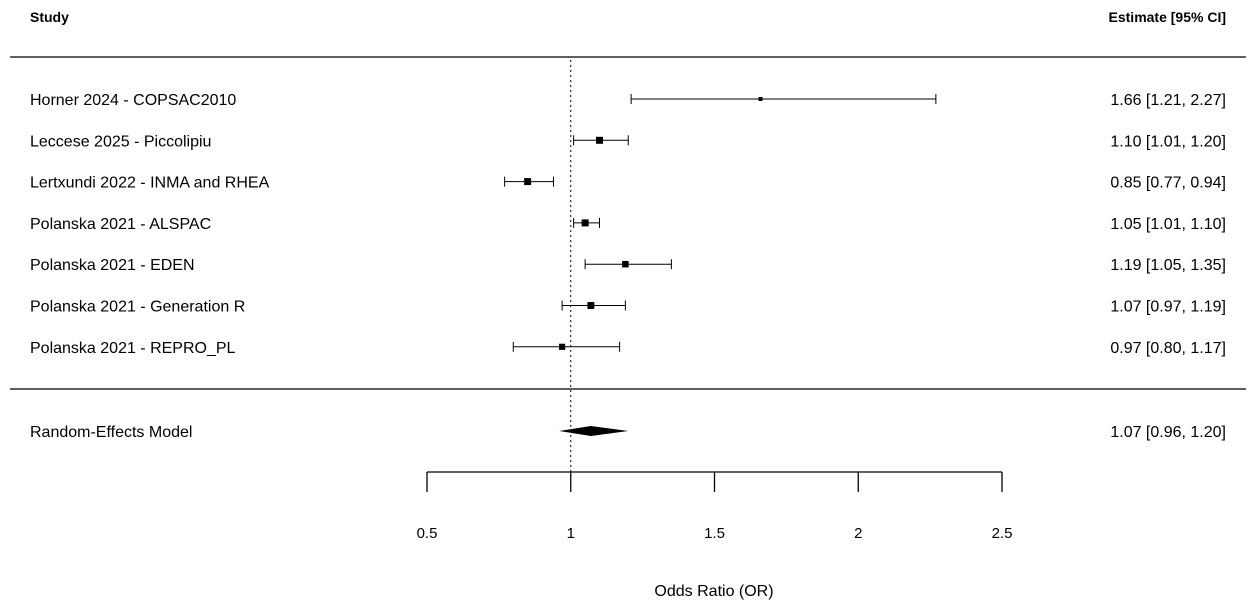 The width and height of the screenshot is (1256, 609). What do you see at coordinates (714, 533) in the screenshot?
I see `x-tick-label: 1.5` at bounding box center [714, 533].